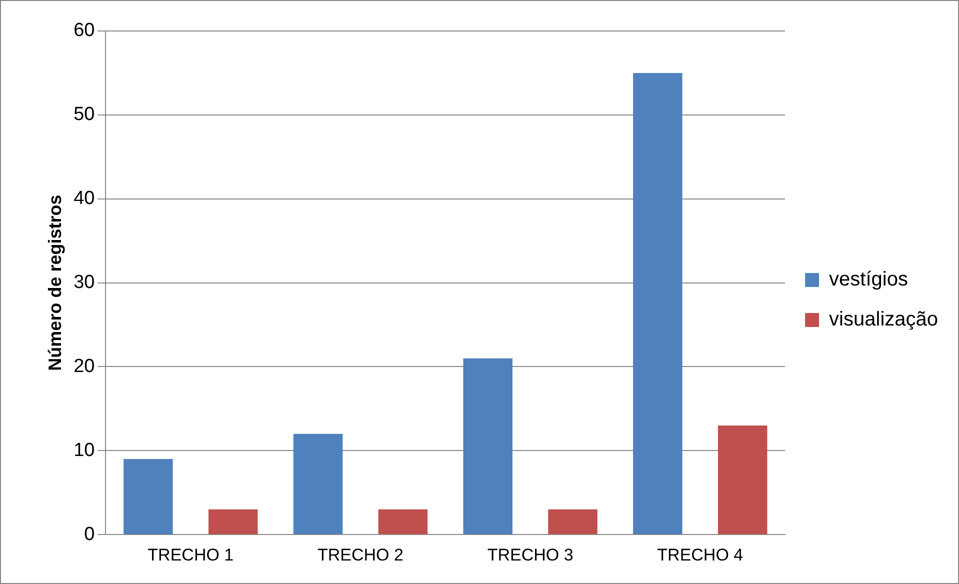 This screenshot has height=584, width=959. I want to click on y-tick-label: 10, so click(84, 450).